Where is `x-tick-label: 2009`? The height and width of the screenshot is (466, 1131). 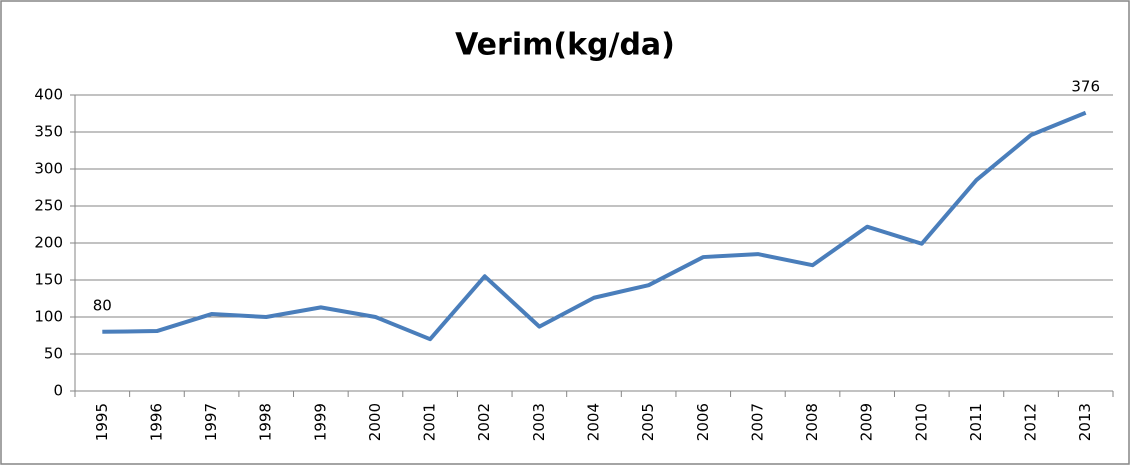
x-tick-label: 2009 is located at coordinates (867, 422).